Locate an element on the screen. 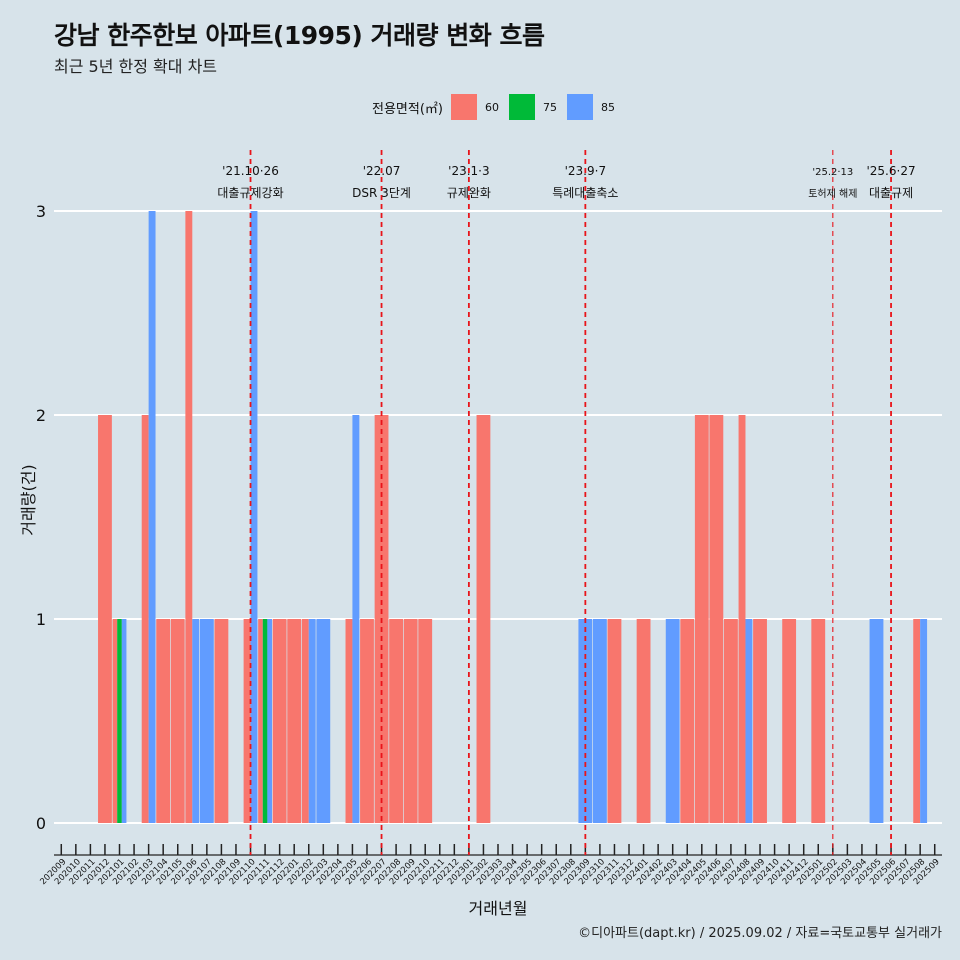  chart-subtitle: 최근 5년 한정 확대 차트 is located at coordinates (136, 66).